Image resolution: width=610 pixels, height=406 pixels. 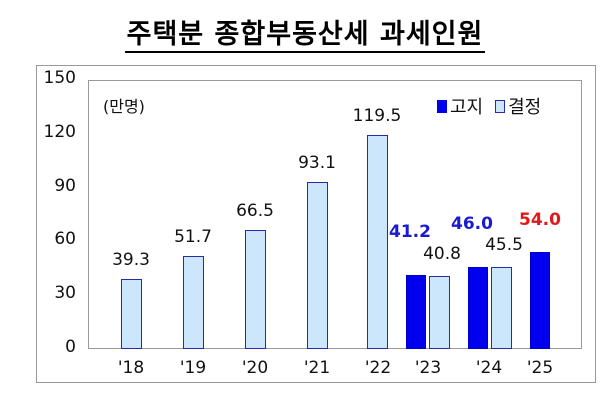 I want to click on value-label: 54.0, so click(x=540, y=220).